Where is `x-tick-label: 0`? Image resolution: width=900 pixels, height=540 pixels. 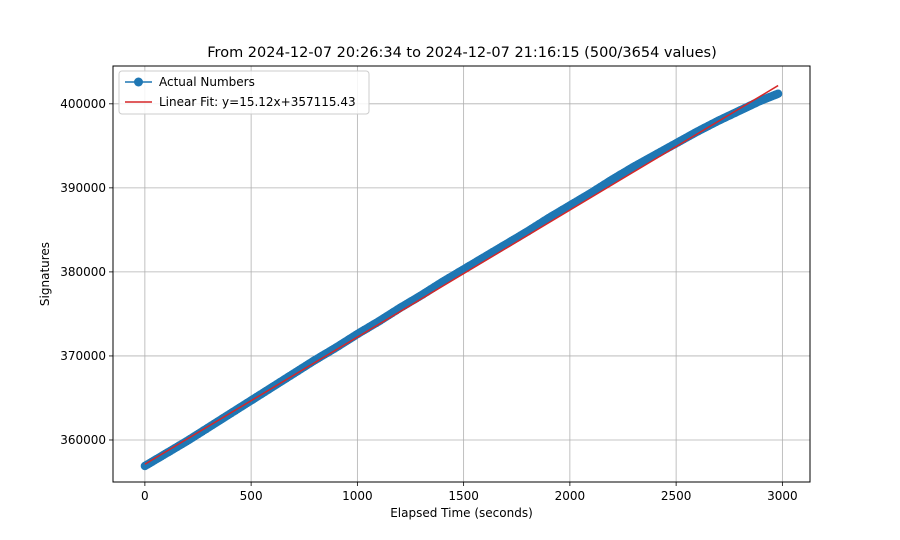 x-tick-label: 0 is located at coordinates (145, 496).